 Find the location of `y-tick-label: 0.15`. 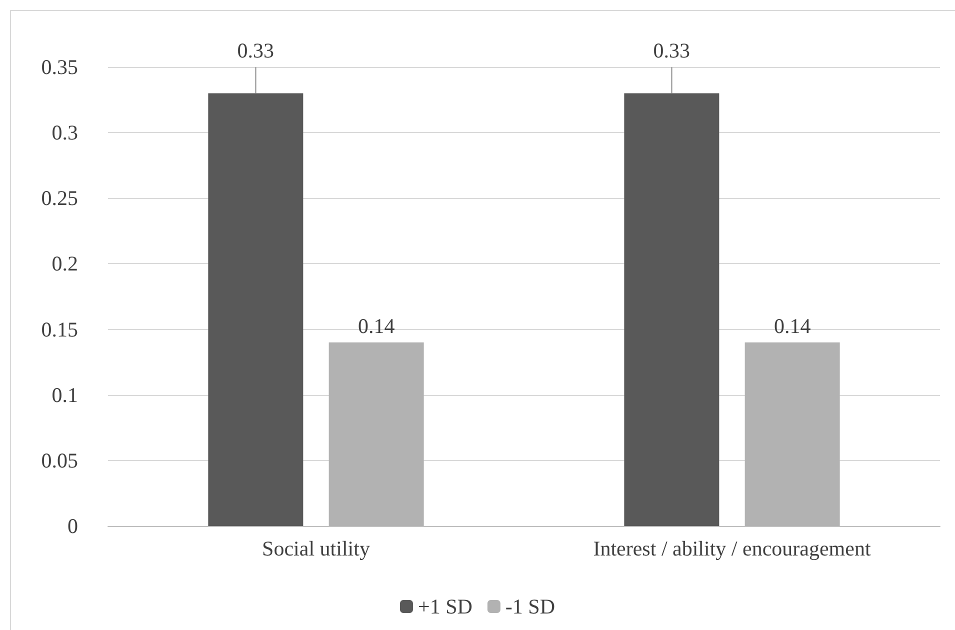

y-tick-label: 0.15 is located at coordinates (59, 329).